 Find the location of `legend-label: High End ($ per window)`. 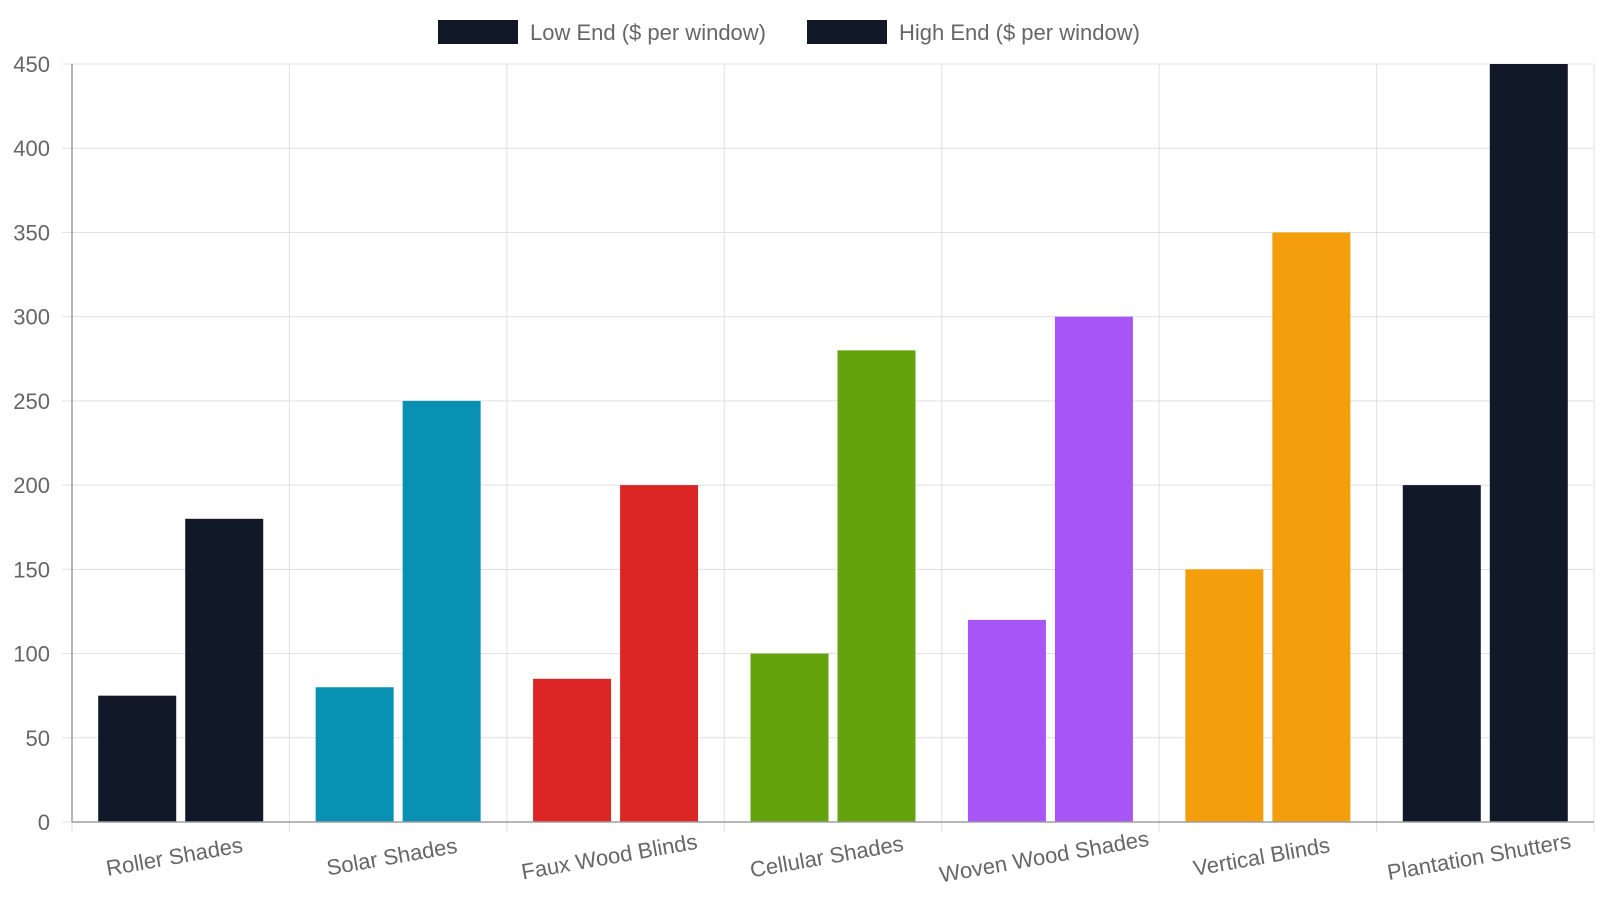

legend-label: High End ($ per window) is located at coordinates (1019, 32).